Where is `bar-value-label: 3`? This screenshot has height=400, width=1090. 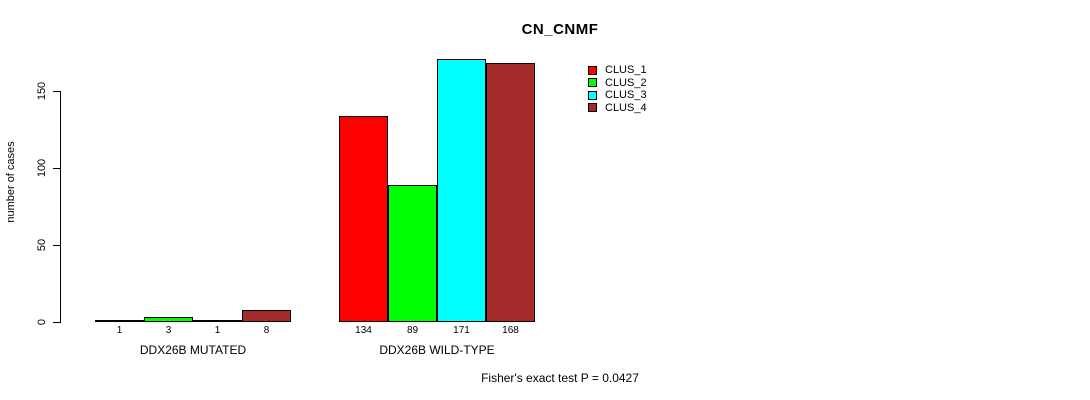 bar-value-label: 3 is located at coordinates (168, 330).